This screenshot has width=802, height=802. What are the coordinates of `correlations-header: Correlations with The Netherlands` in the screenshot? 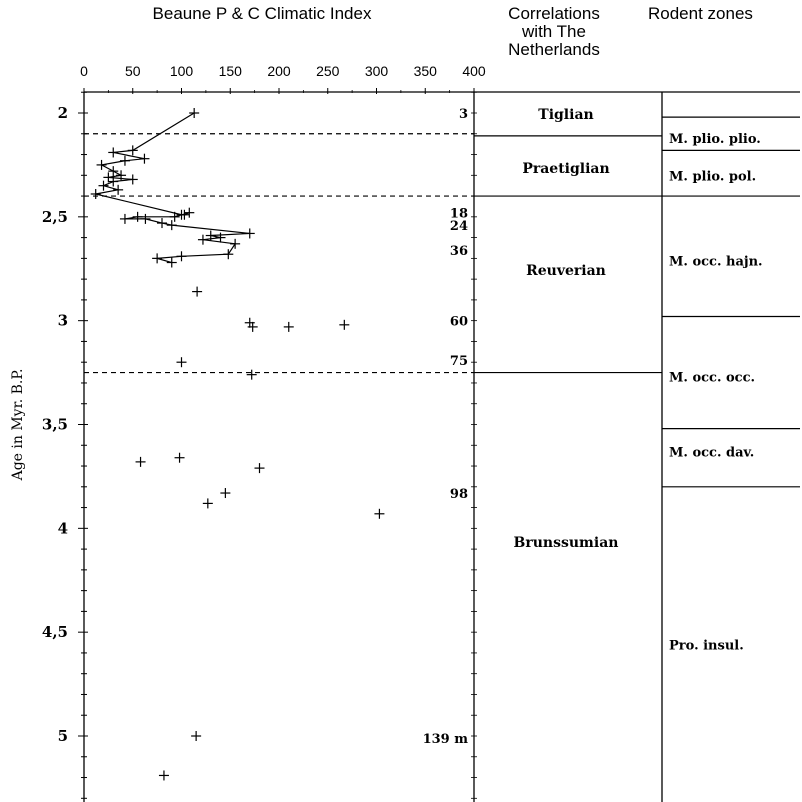 It's located at (554, 32).